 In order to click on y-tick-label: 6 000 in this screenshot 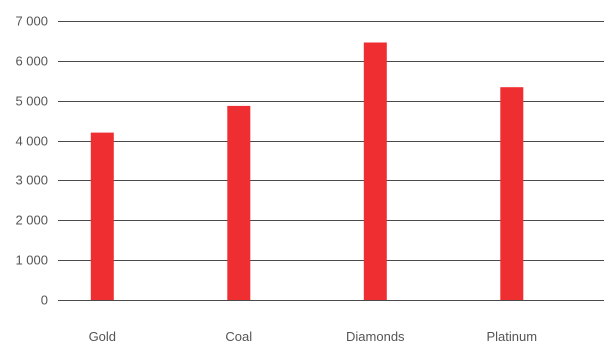, I will do `click(31, 61)`.